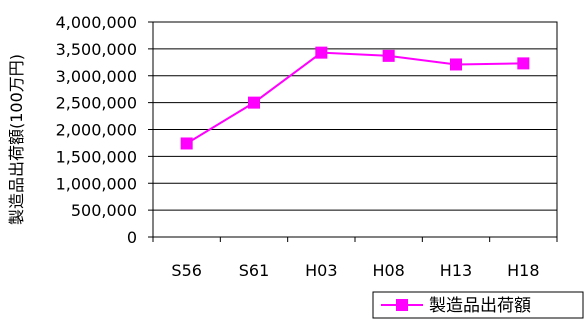 This screenshot has height=320, width=588. I want to click on x-tick-label: H03, so click(321, 270).